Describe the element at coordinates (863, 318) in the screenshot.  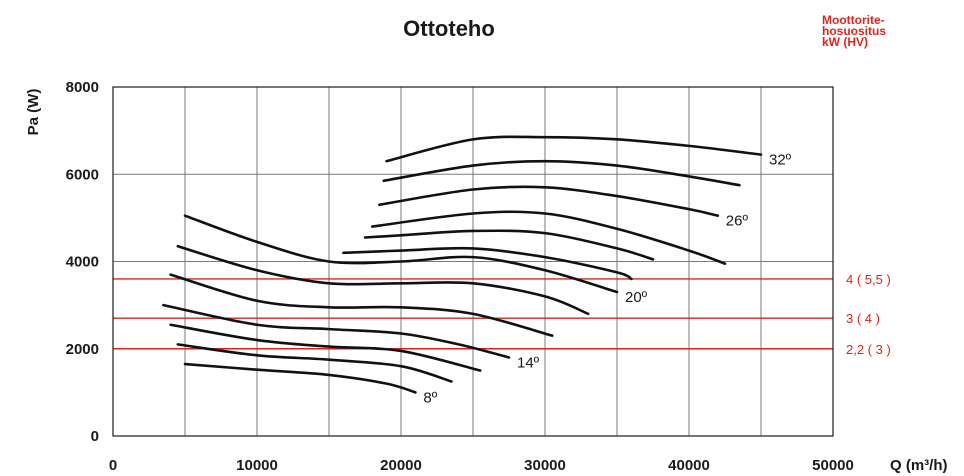
I see `reference-label: 3 ( 4 )` at that location.